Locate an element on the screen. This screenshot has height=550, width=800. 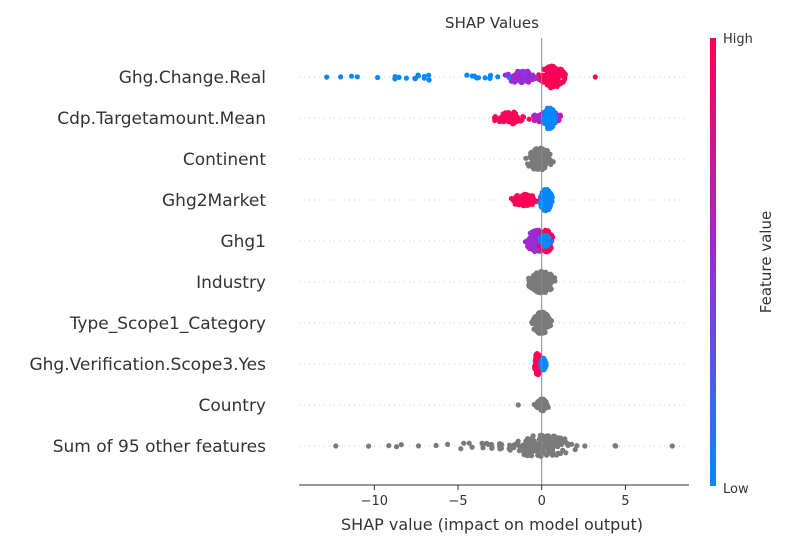
feature-label: Continent is located at coordinates (224, 160).